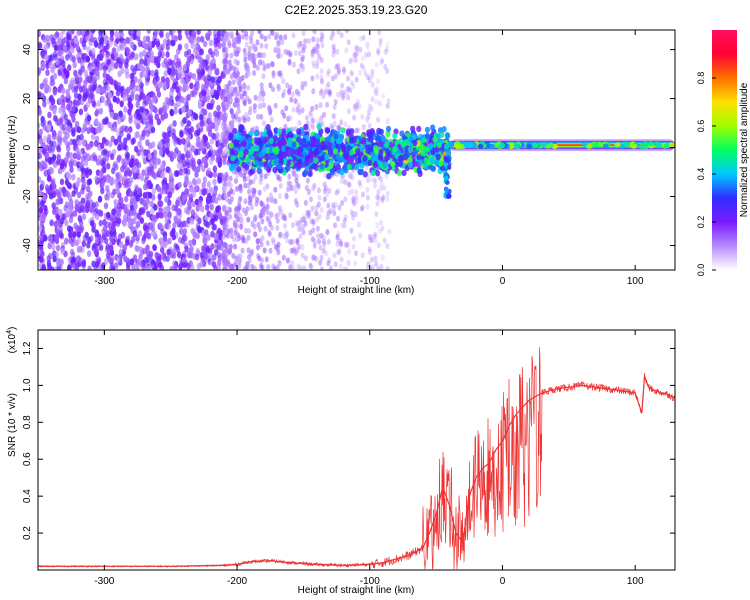 This screenshot has width=750, height=600. Describe the element at coordinates (27, 422) in the screenshot. I see `snr-y-tick-label-3: 0.8` at that location.